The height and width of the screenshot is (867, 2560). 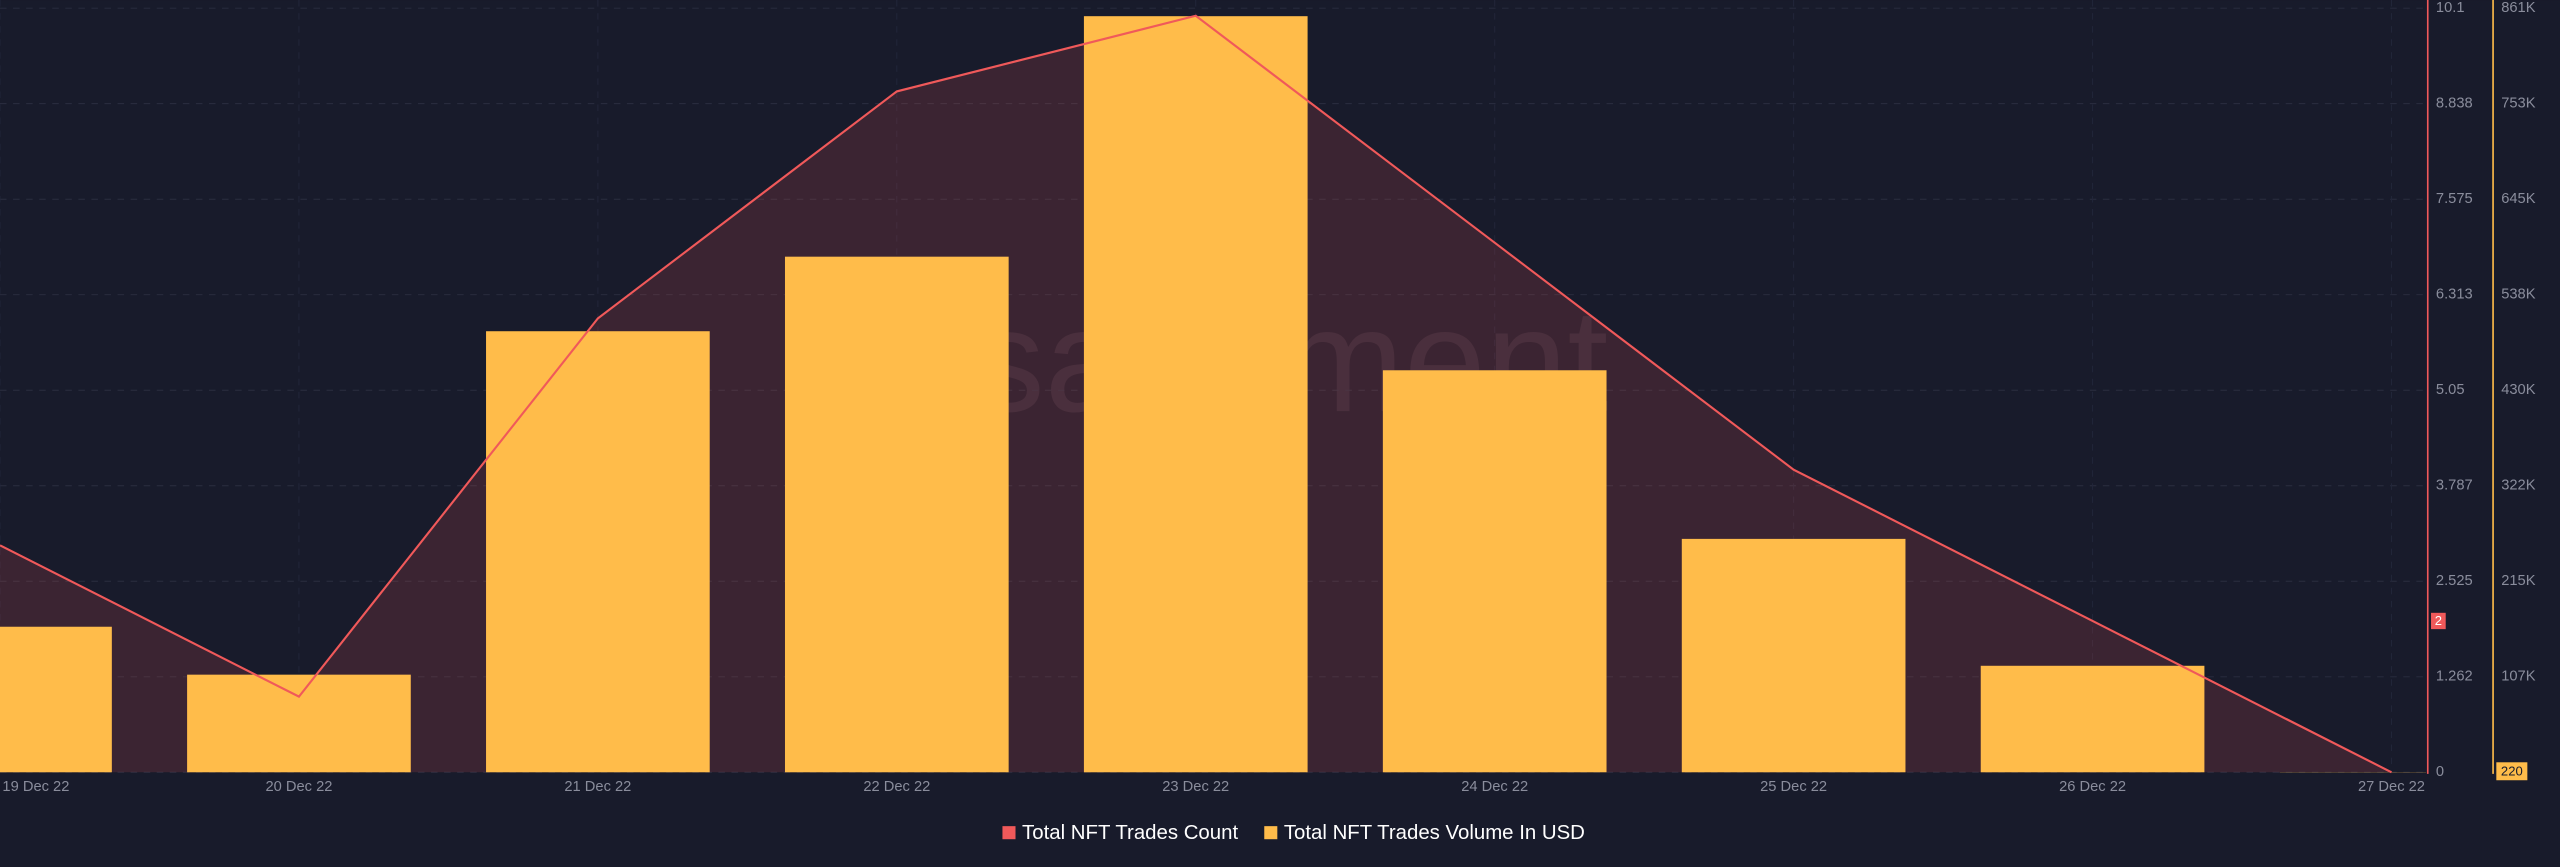 I want to click on y-tick-label: 2.525, so click(x=2454, y=581).